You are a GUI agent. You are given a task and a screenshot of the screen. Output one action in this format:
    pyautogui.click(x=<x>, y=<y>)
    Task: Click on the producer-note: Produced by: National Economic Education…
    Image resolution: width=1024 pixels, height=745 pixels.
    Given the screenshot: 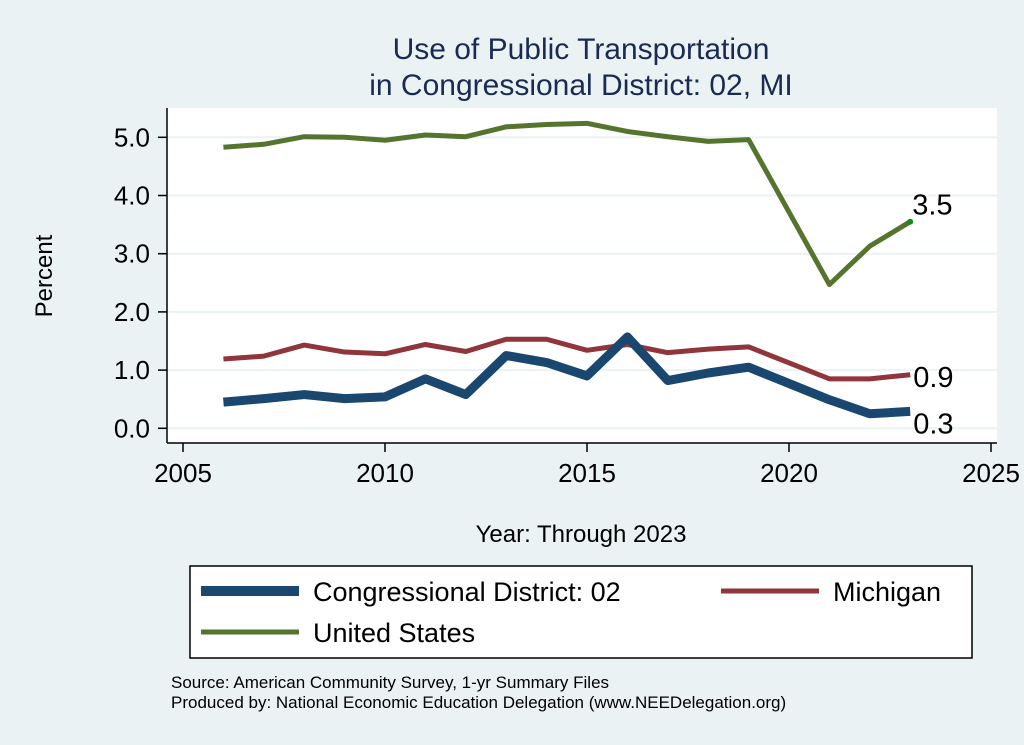 What is the action you would take?
    pyautogui.click(x=478, y=702)
    